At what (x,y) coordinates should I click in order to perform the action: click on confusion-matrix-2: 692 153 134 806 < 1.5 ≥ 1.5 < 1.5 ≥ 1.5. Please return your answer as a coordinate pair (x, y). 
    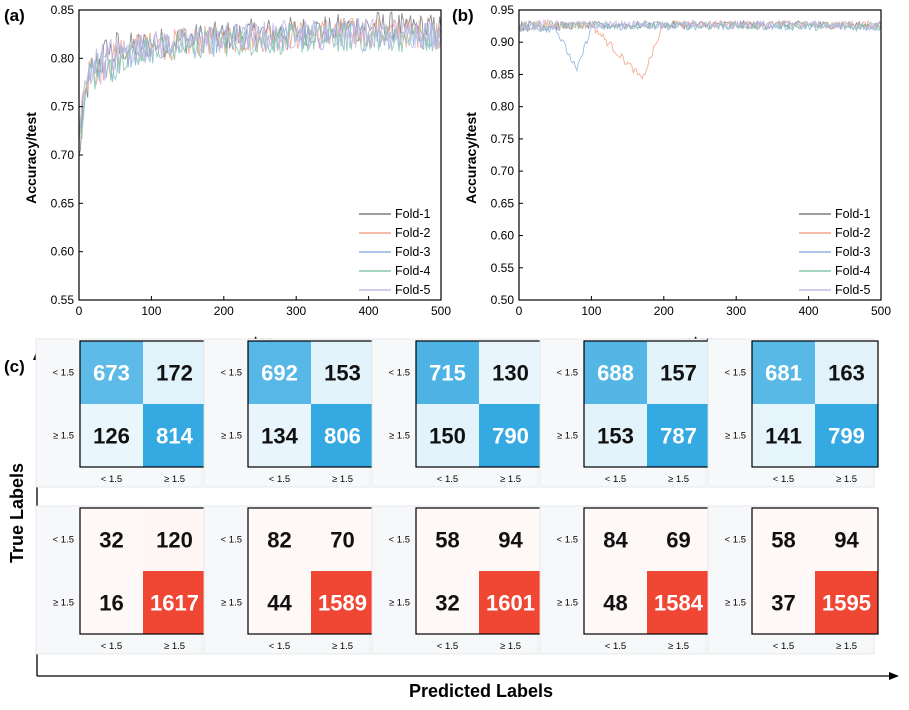
    Looking at the image, I should click on (289, 413).